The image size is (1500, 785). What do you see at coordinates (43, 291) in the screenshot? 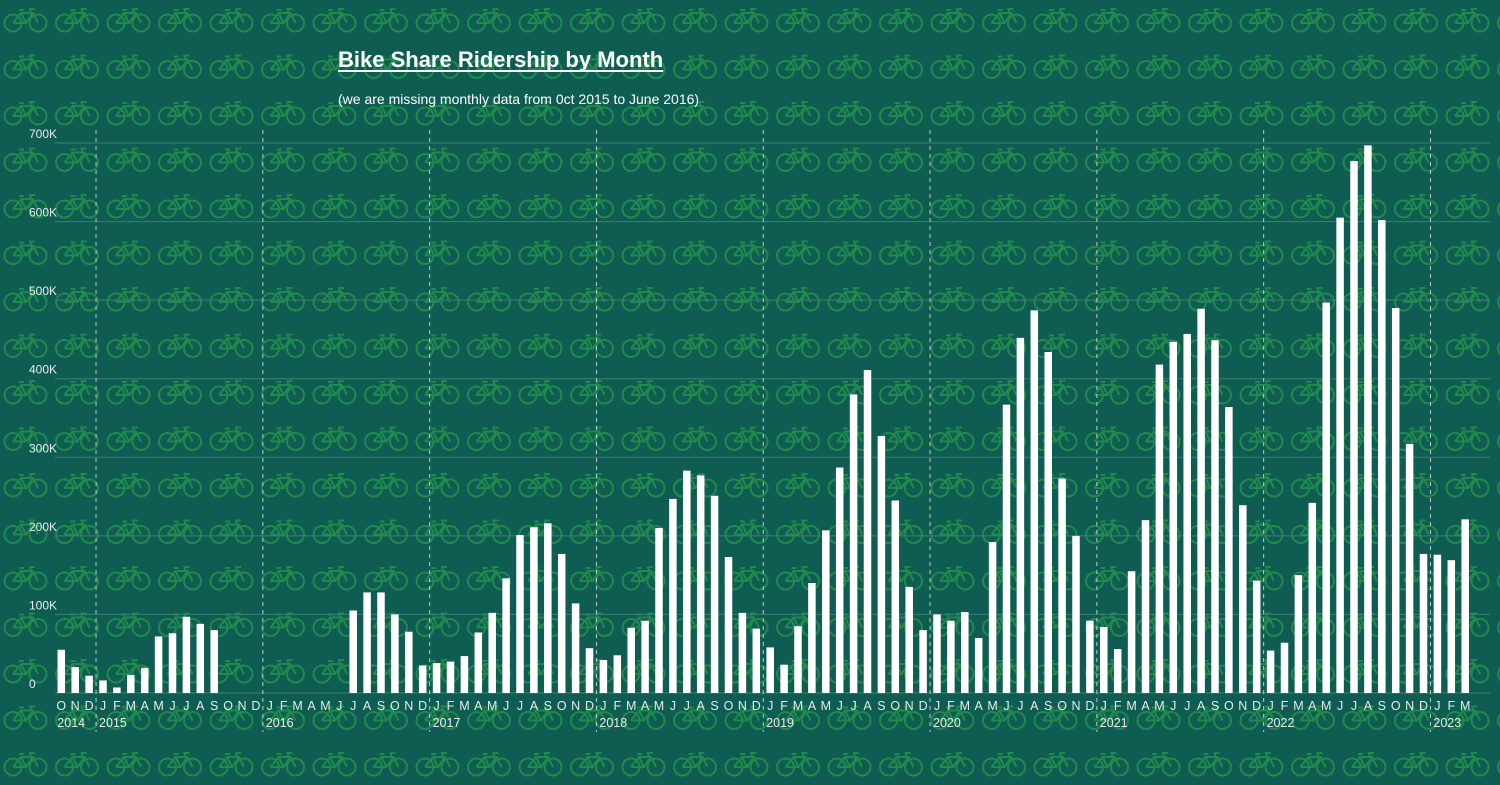
I see `y-tick-label: 500K` at bounding box center [43, 291].